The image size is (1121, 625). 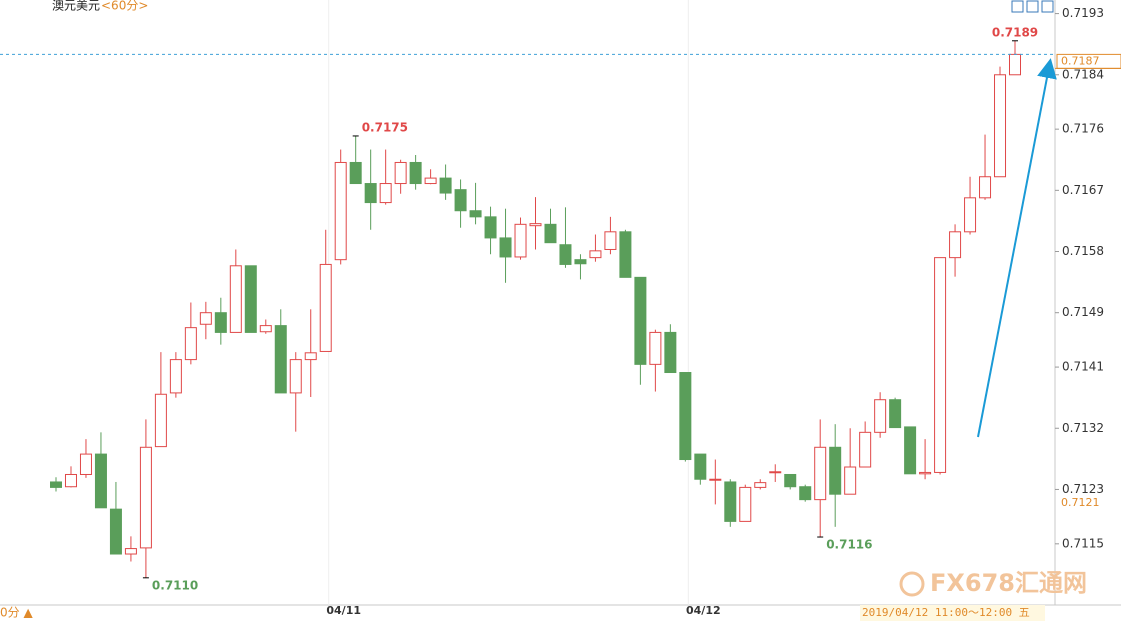 What do you see at coordinates (1017, 248) in the screenshot?
I see `trend-arrow` at bounding box center [1017, 248].